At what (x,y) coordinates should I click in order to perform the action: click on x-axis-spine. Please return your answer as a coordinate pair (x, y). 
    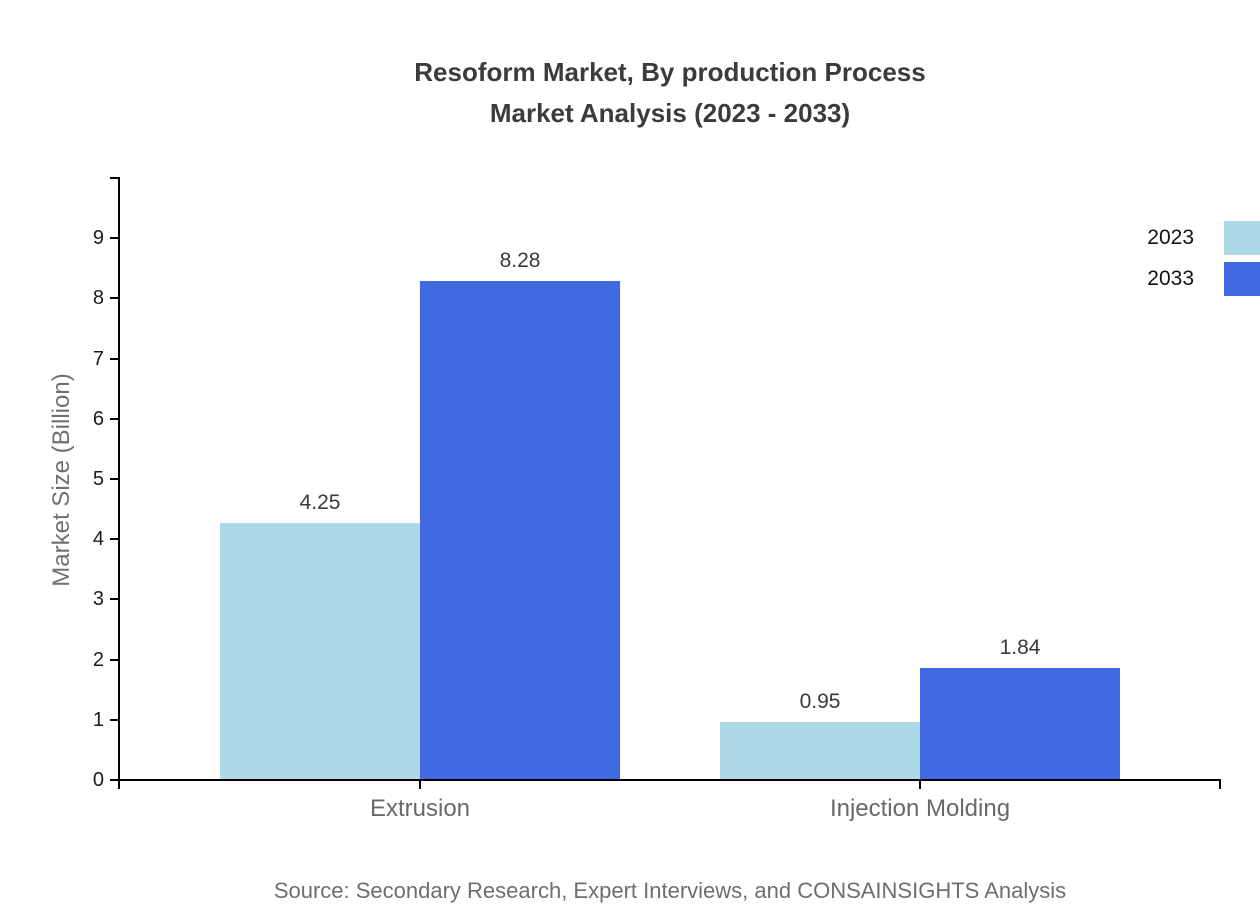
    Looking at the image, I should click on (669, 780).